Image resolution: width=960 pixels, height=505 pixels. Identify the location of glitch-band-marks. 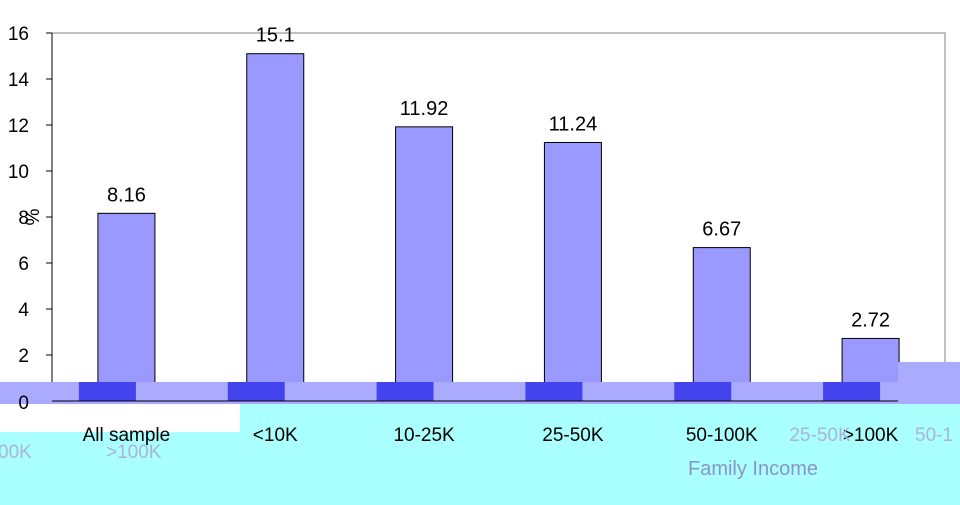
(479, 391).